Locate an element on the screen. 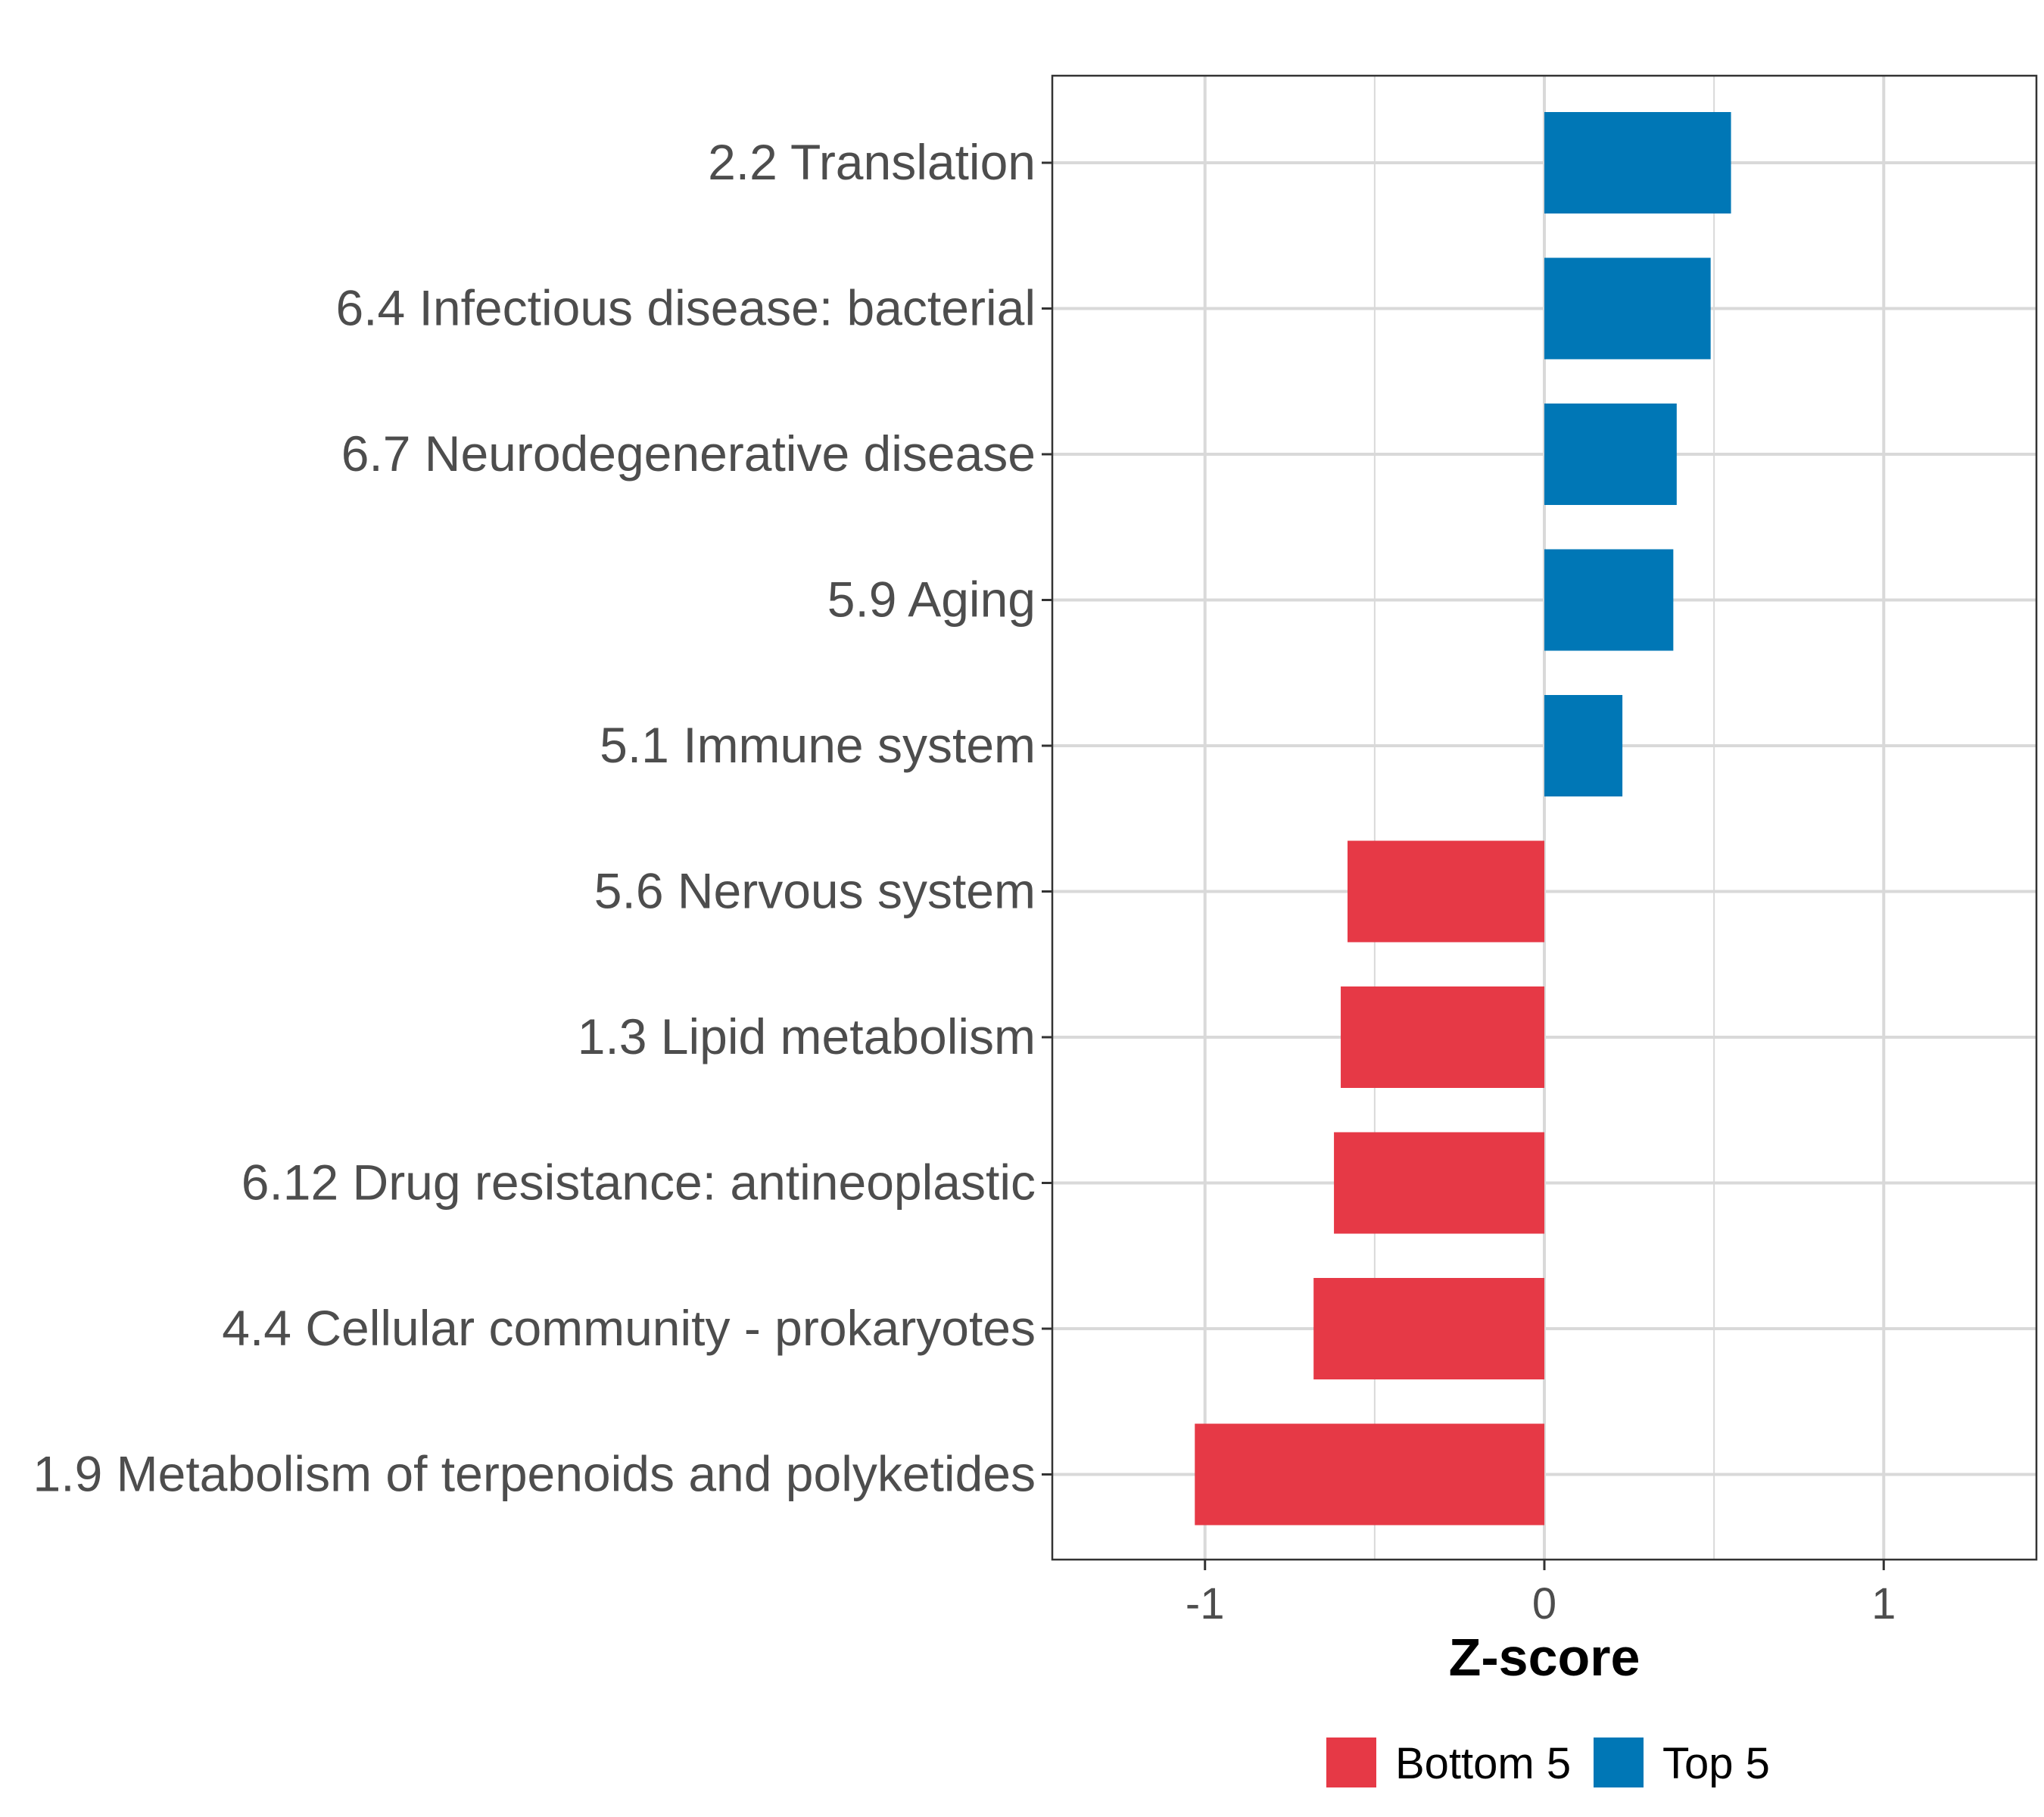 This screenshot has width=2044, height=1817. x-axis: -1 0 1 is located at coordinates (1541, 1594).